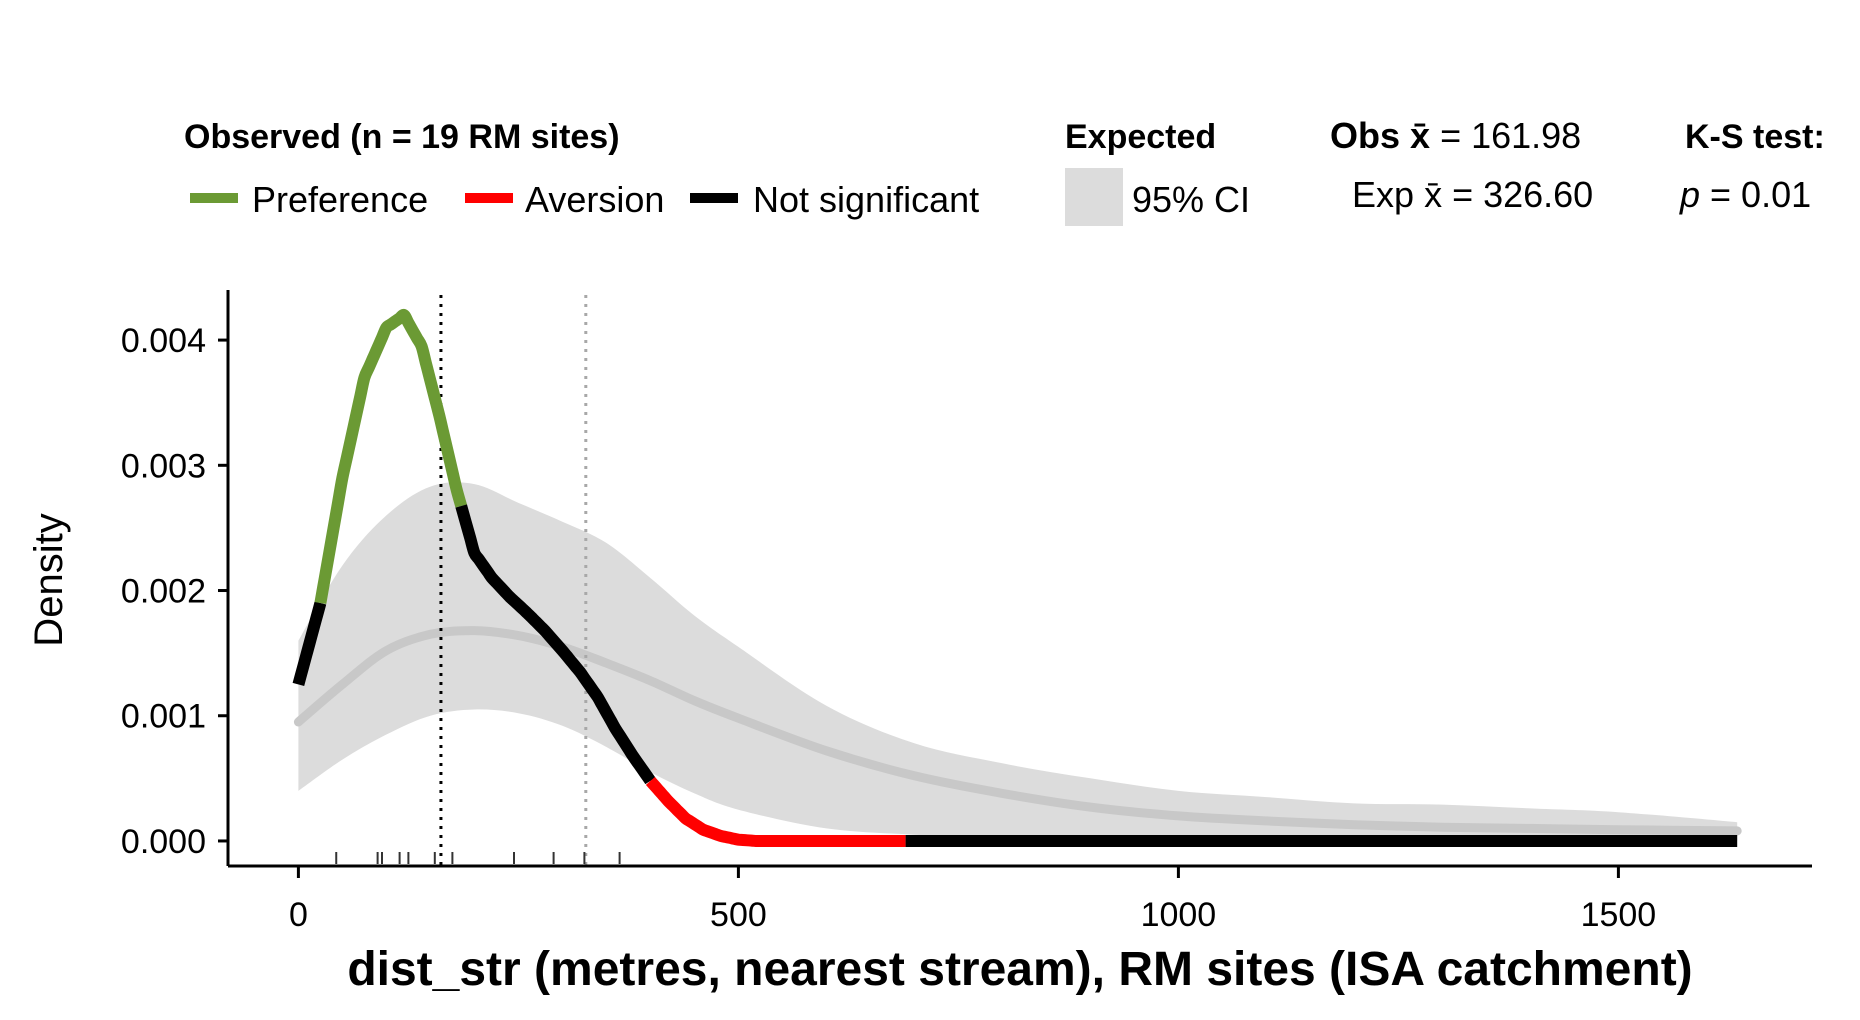 The height and width of the screenshot is (1020, 1860). I want to click on exp-mean-prefix: Exp, so click(1383, 194).